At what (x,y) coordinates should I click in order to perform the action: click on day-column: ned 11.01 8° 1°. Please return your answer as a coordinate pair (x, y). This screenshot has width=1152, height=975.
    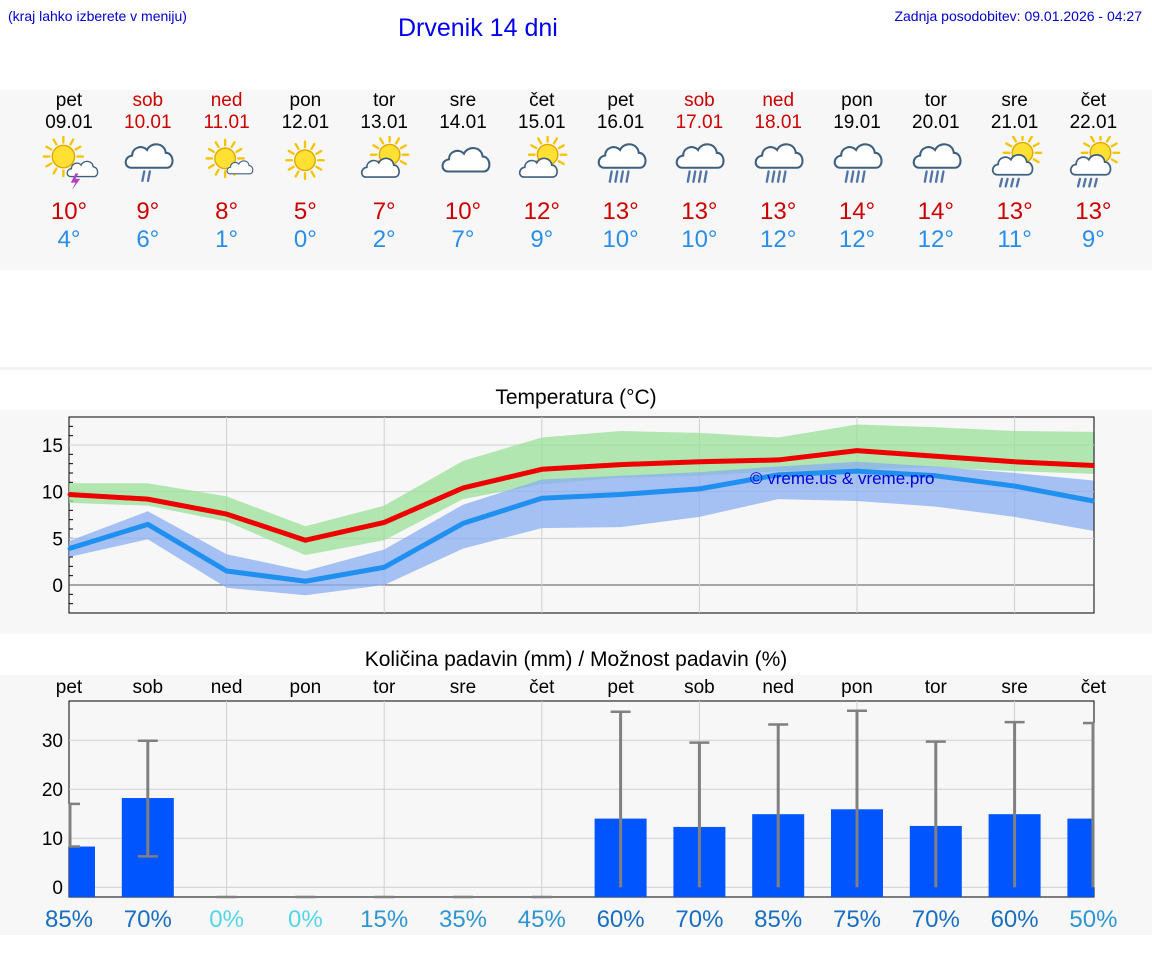
    Looking at the image, I should click on (227, 172).